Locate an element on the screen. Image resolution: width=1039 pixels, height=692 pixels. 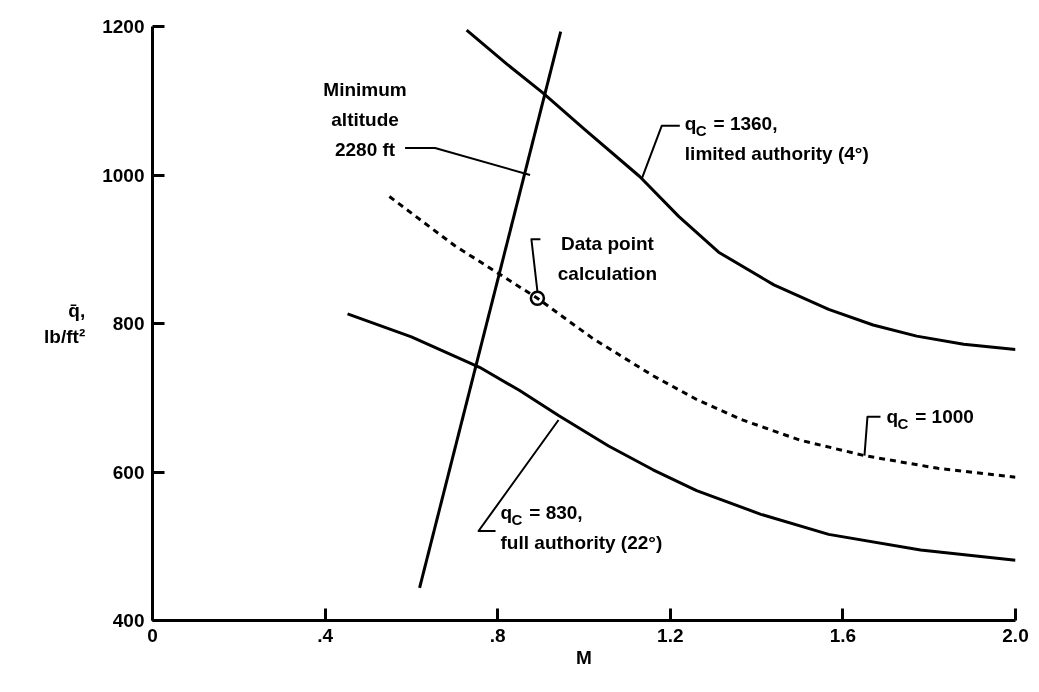
x-tick-label: 1.6 is located at coordinates (843, 635).